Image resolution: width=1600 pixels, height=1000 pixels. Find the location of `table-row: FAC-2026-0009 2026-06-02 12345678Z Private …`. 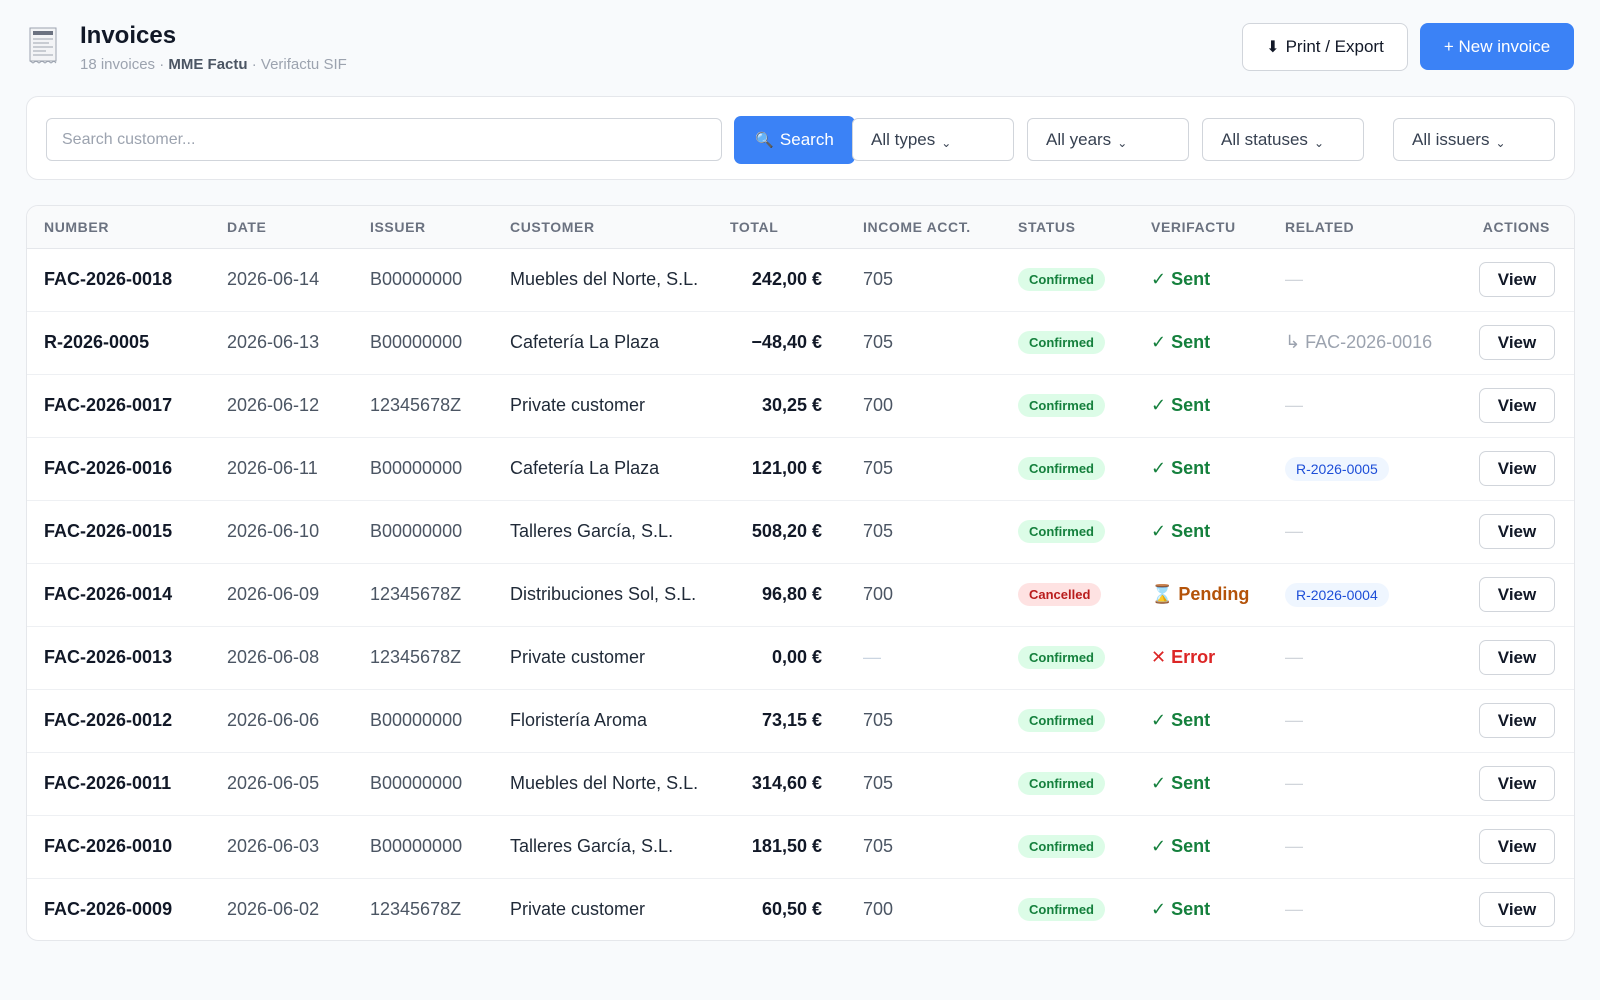

table-row: FAC-2026-0009 2026-06-02 12345678Z Private … is located at coordinates (800, 909).